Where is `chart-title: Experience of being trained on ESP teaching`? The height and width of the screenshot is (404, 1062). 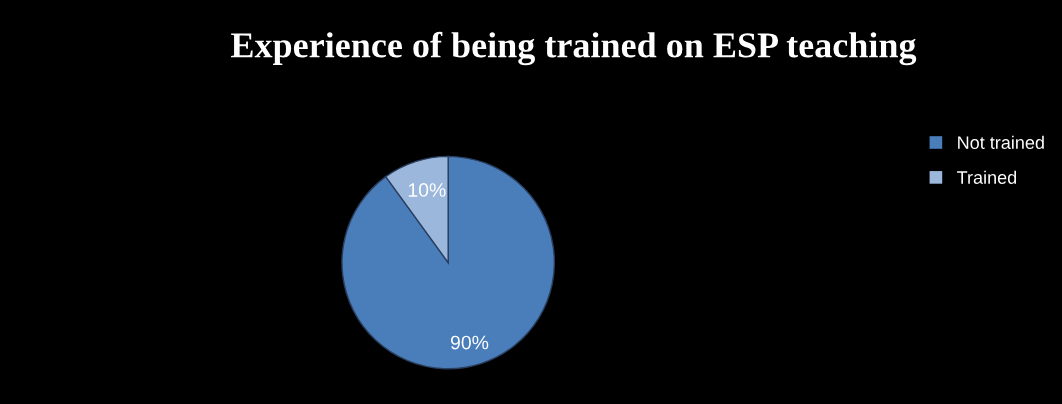 chart-title: Experience of being trained on ESP teaching is located at coordinates (574, 48).